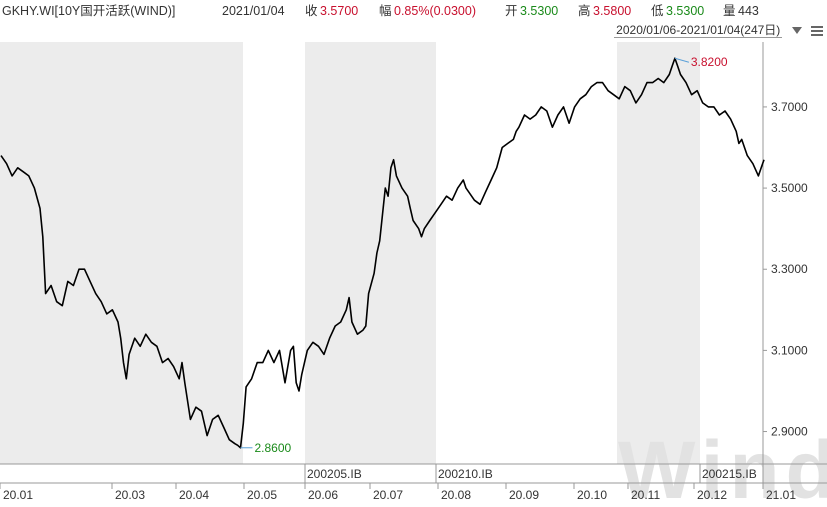  I want to click on x-tick-label-6: 20.08, so click(456, 495).